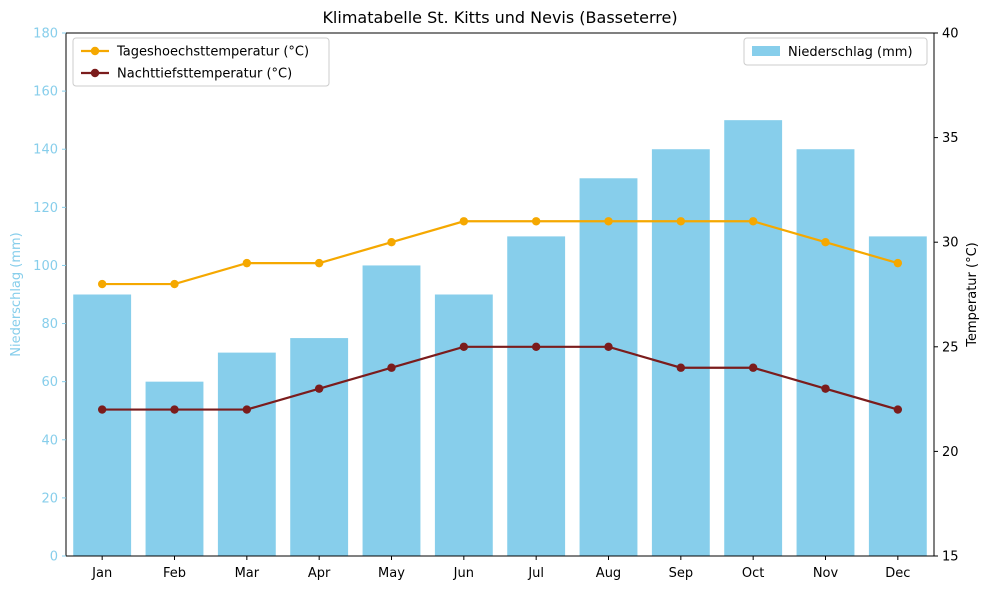  What do you see at coordinates (49, 440) in the screenshot?
I see `left-tick-label: 40` at bounding box center [49, 440].